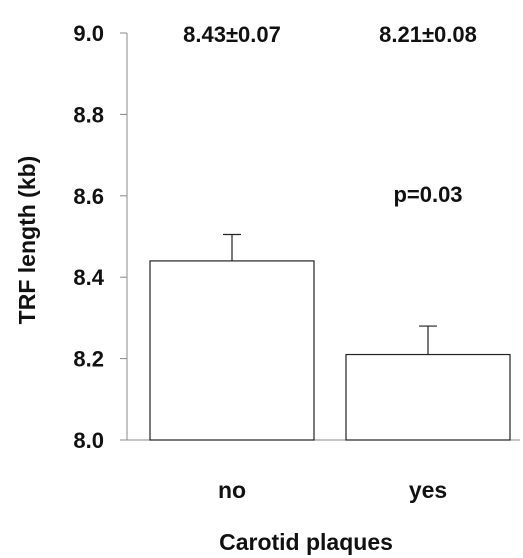 The width and height of the screenshot is (523, 558). I want to click on value-labels: 8.43±0.07 8.21±0.08, so click(330, 34).